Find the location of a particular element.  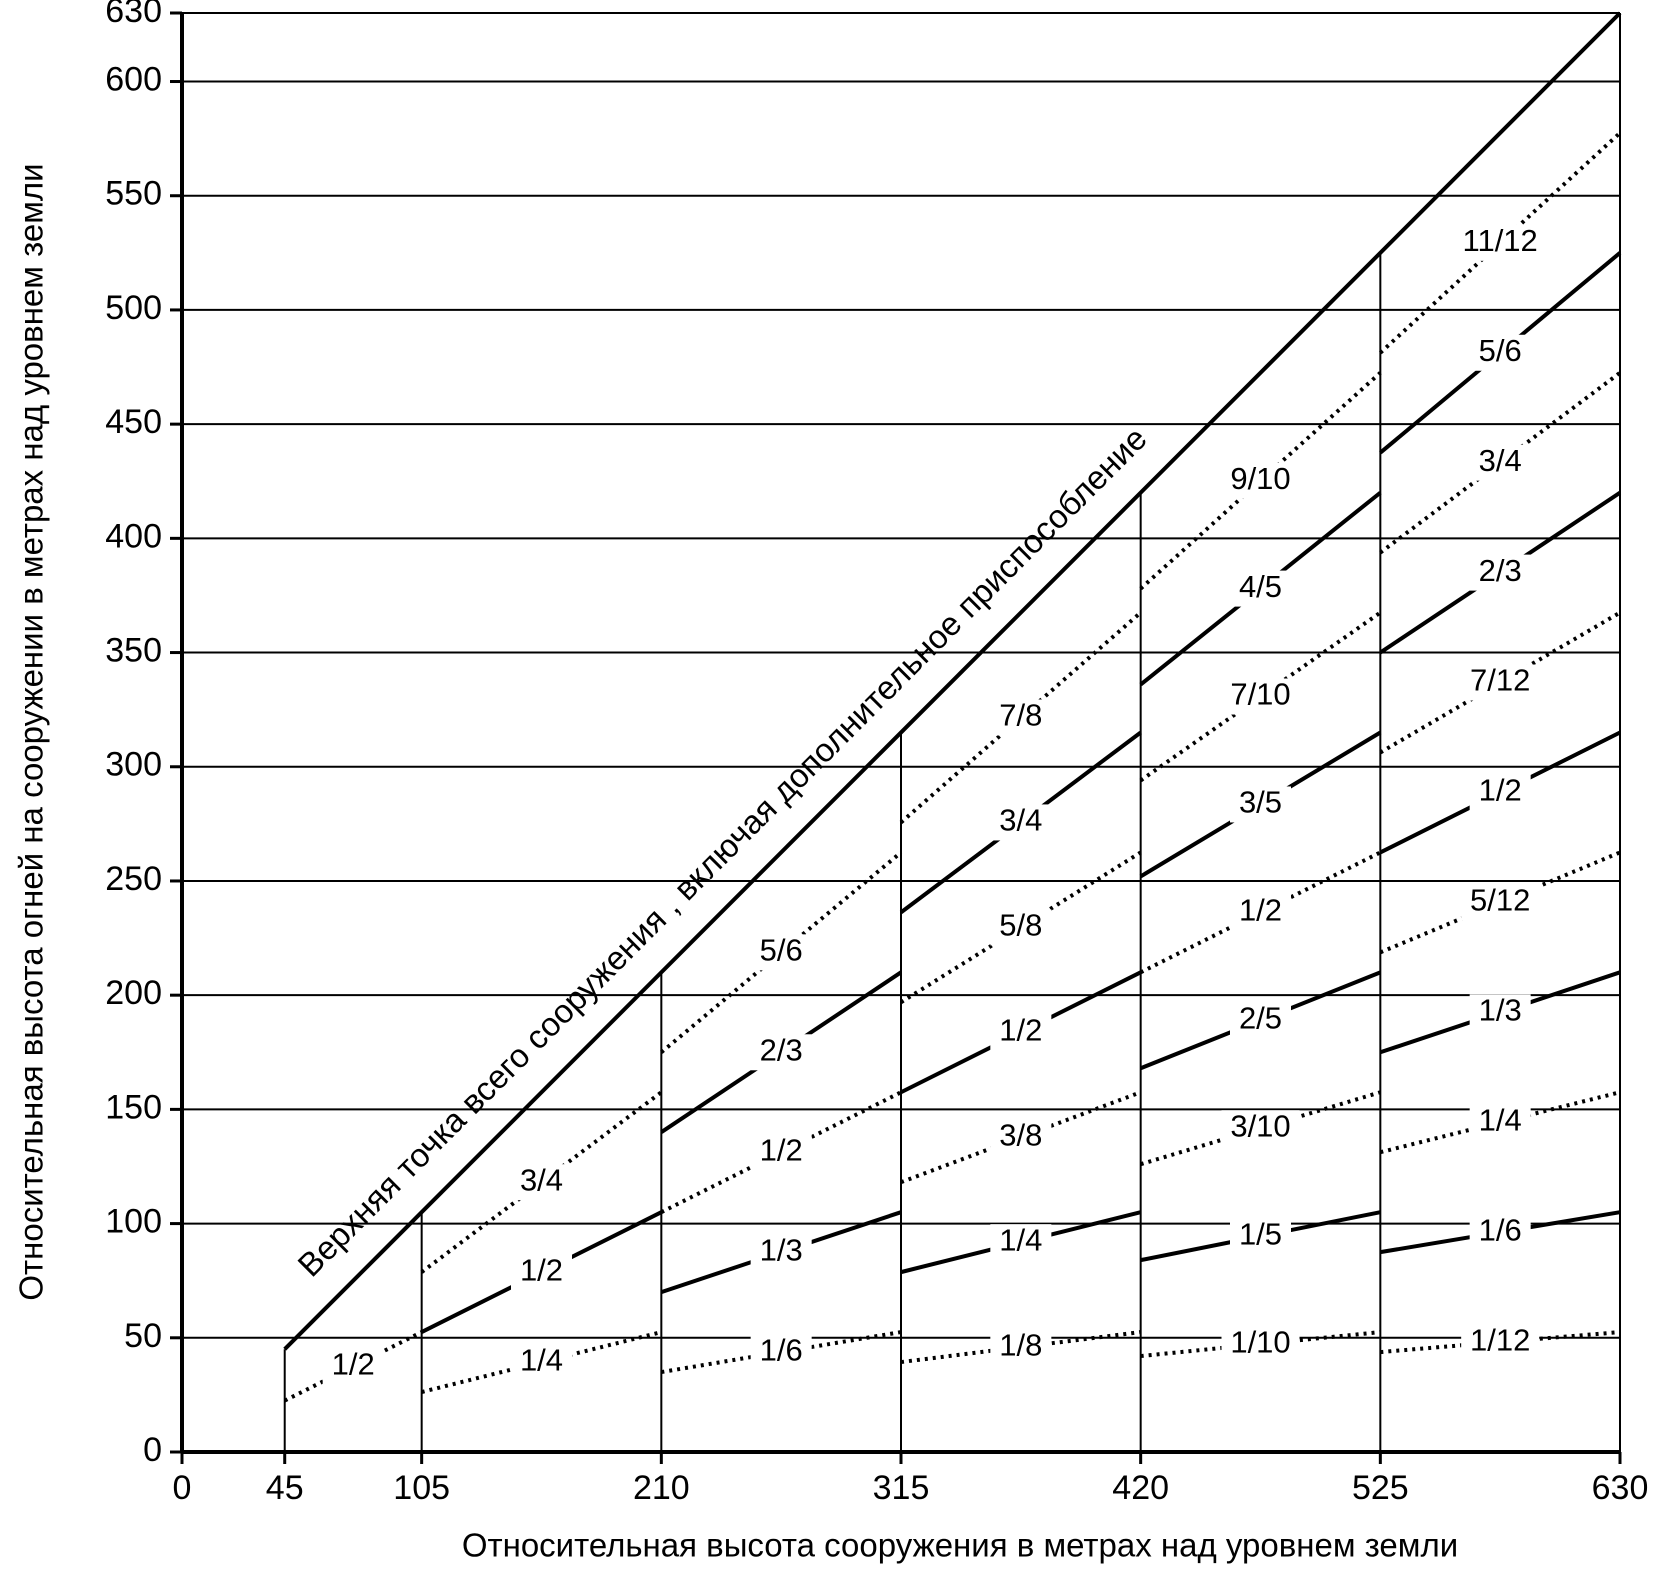

series-label: 1/10 is located at coordinates (1260, 1341).